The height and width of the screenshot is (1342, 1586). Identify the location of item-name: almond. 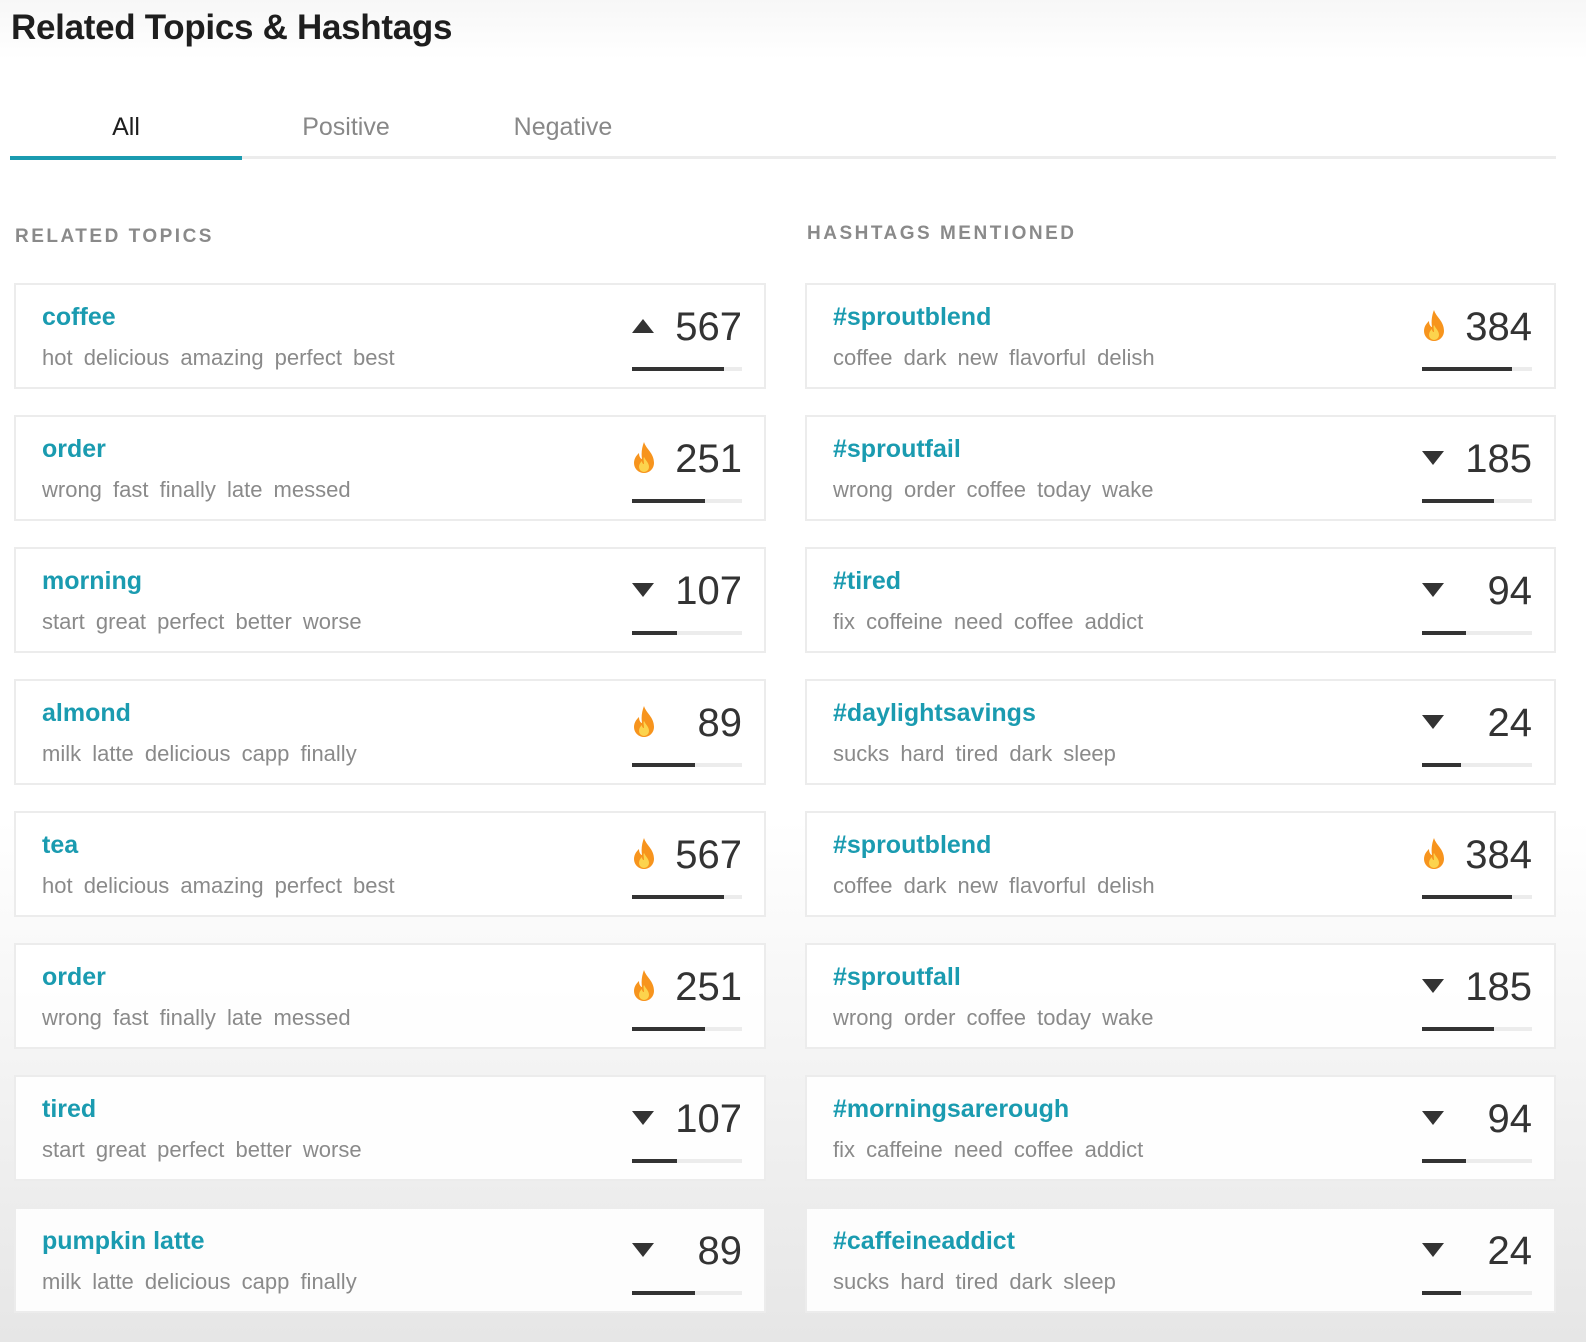
(86, 713).